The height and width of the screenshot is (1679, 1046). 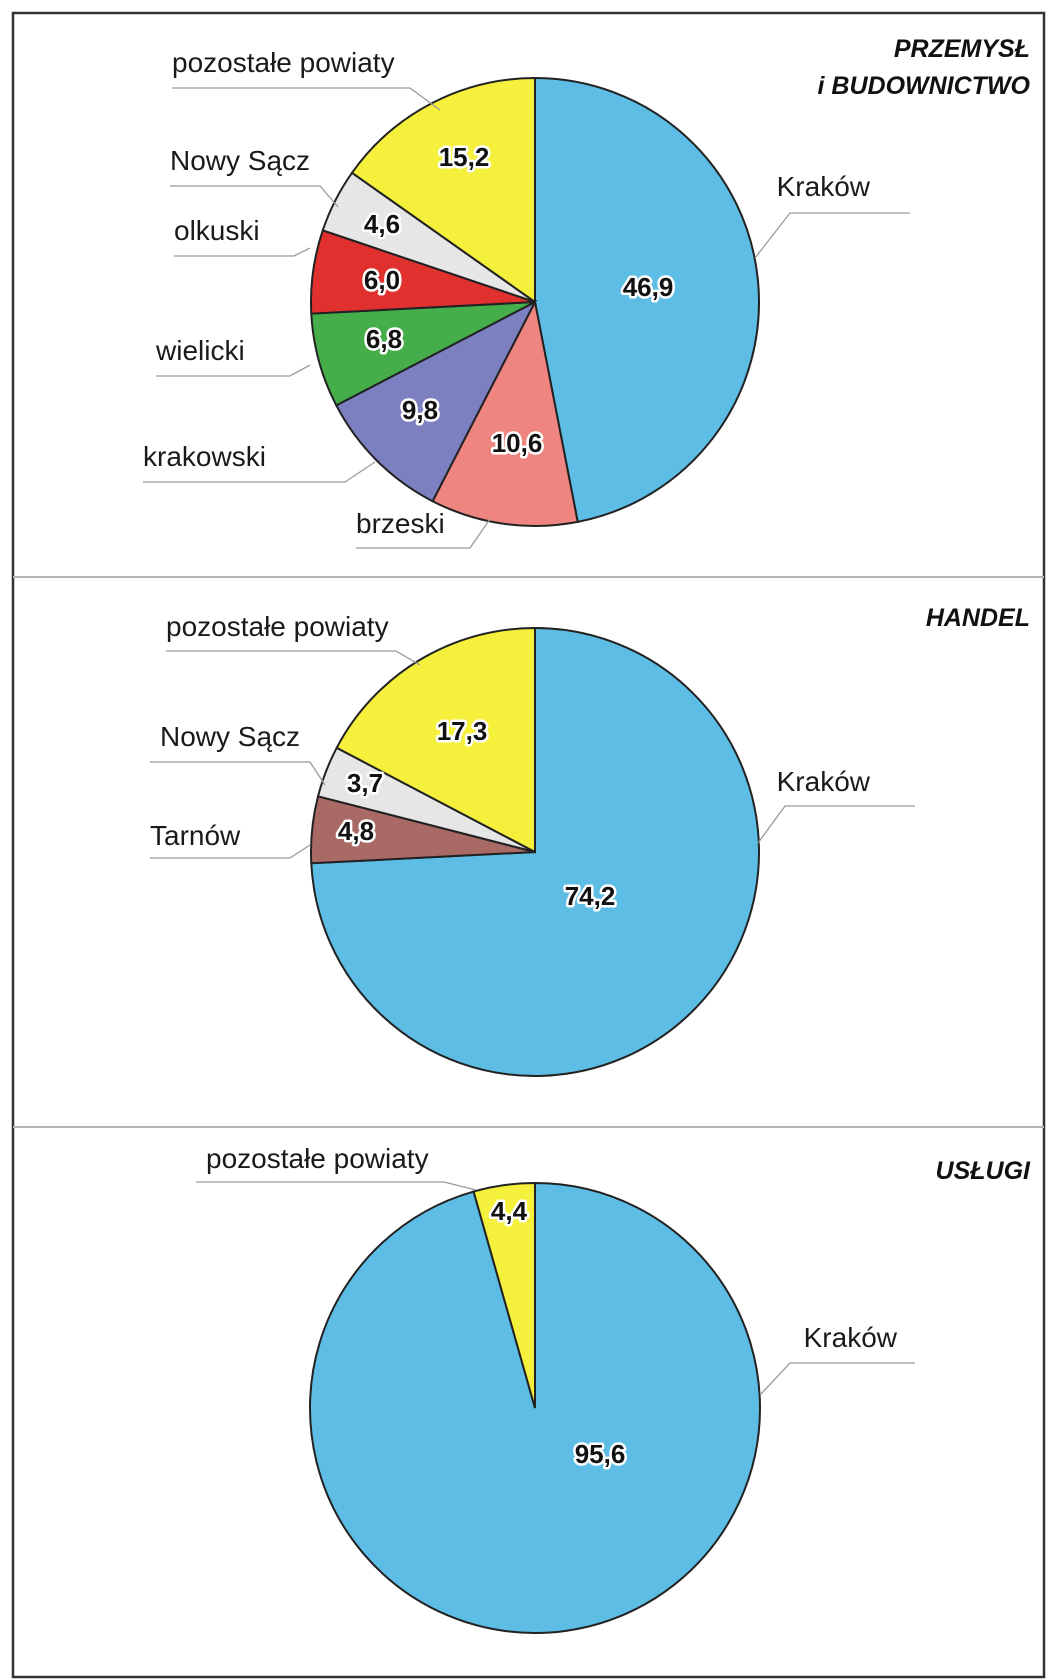 I want to click on leader-line-brzeski, so click(x=423, y=533).